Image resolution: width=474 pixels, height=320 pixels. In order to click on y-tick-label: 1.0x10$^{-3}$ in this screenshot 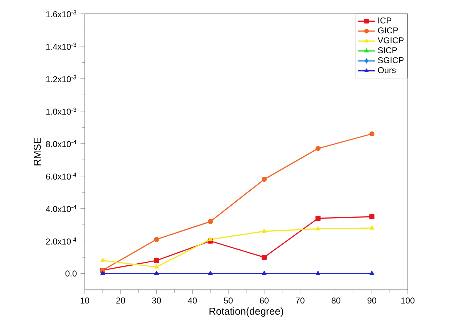, I will do `click(61, 111)`.